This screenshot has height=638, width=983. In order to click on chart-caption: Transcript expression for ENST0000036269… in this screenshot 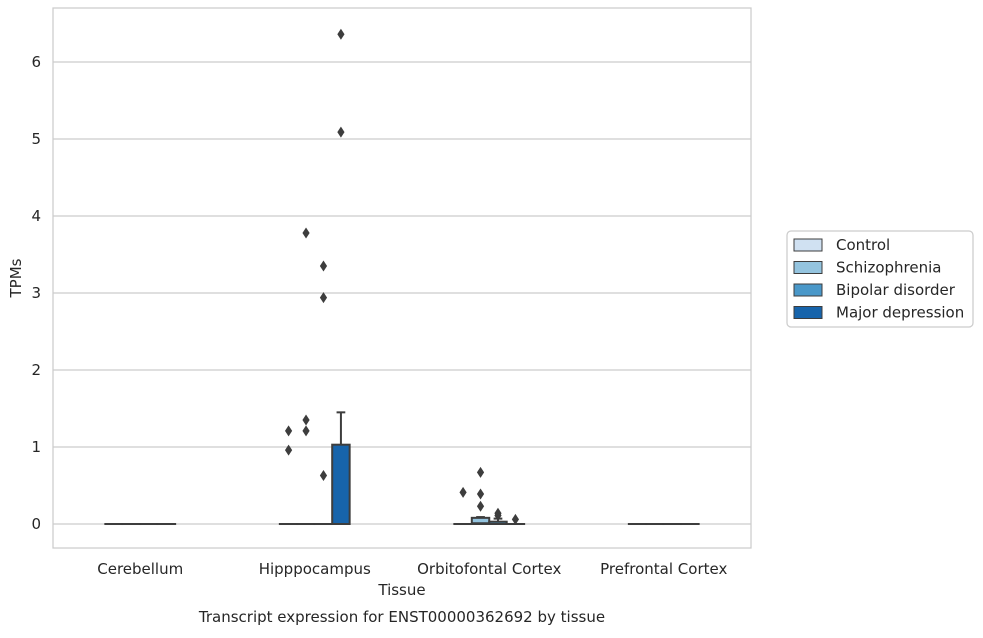, I will do `click(401, 617)`.